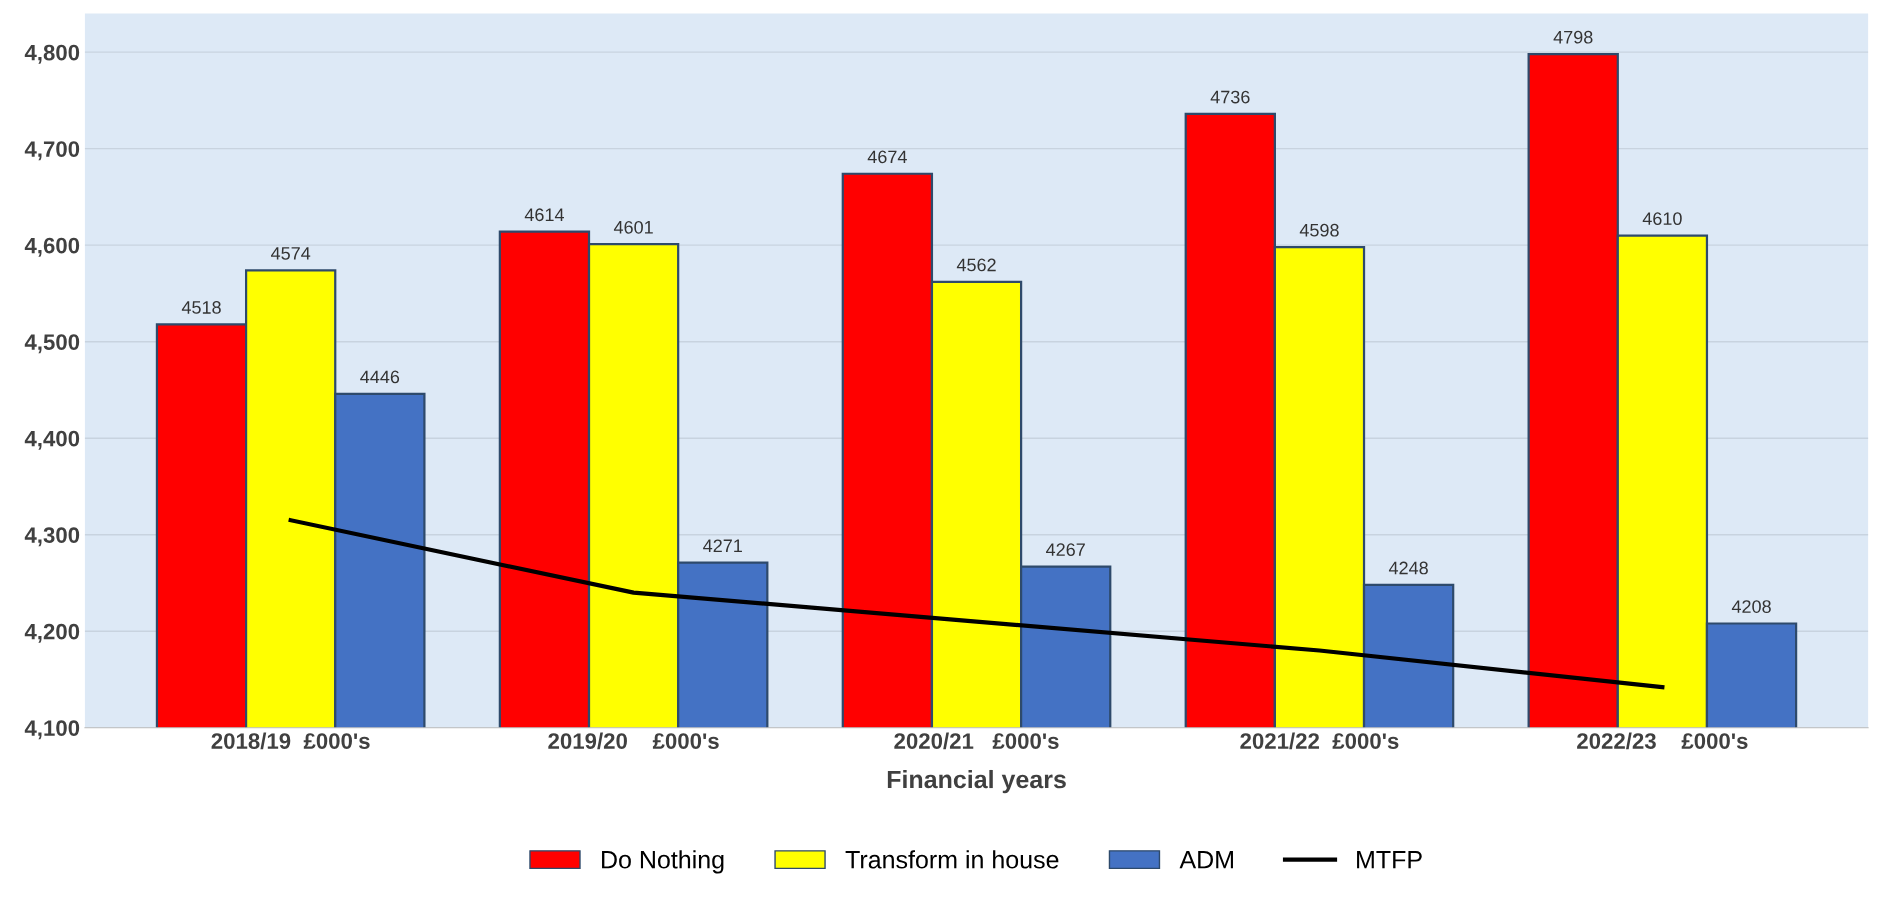  Describe the element at coordinates (976, 781) in the screenshot. I see `x-axis-title: Financial years` at that location.